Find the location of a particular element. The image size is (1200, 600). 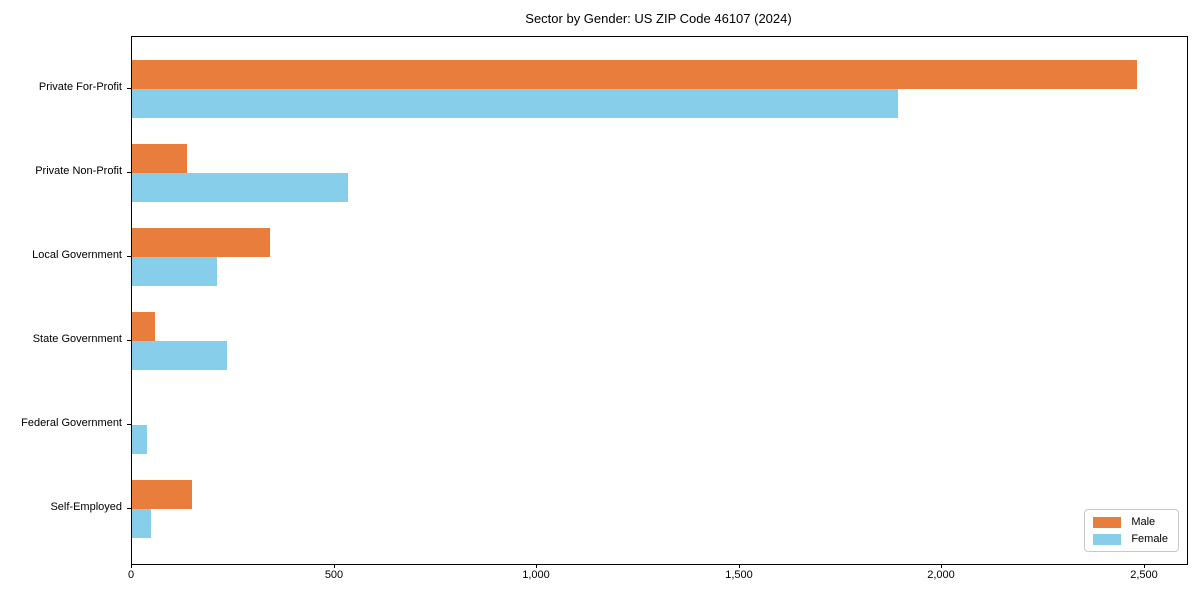

bar-male-private-for-profit is located at coordinates (634, 74).